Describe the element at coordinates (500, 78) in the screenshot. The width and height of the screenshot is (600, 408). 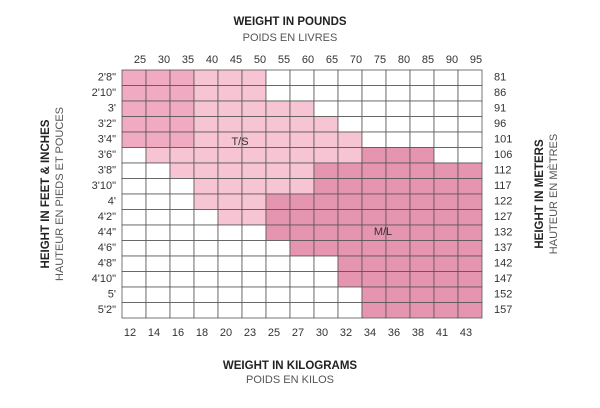
I see `meter-label: 81` at that location.